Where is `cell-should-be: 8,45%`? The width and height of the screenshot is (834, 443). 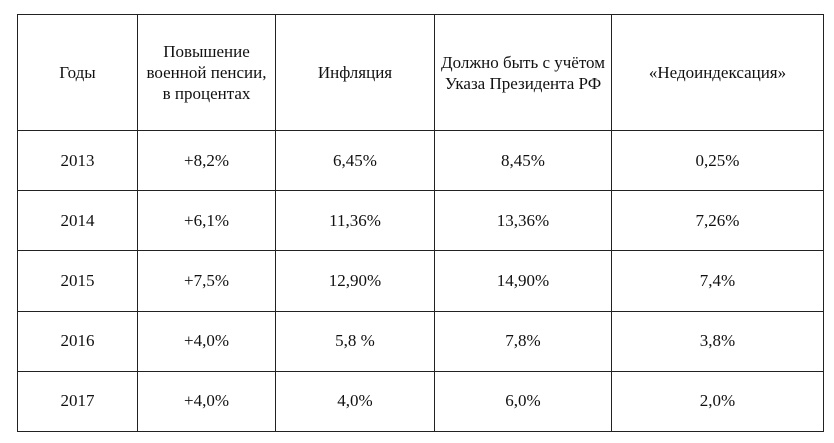 cell-should-be: 8,45% is located at coordinates (523, 160).